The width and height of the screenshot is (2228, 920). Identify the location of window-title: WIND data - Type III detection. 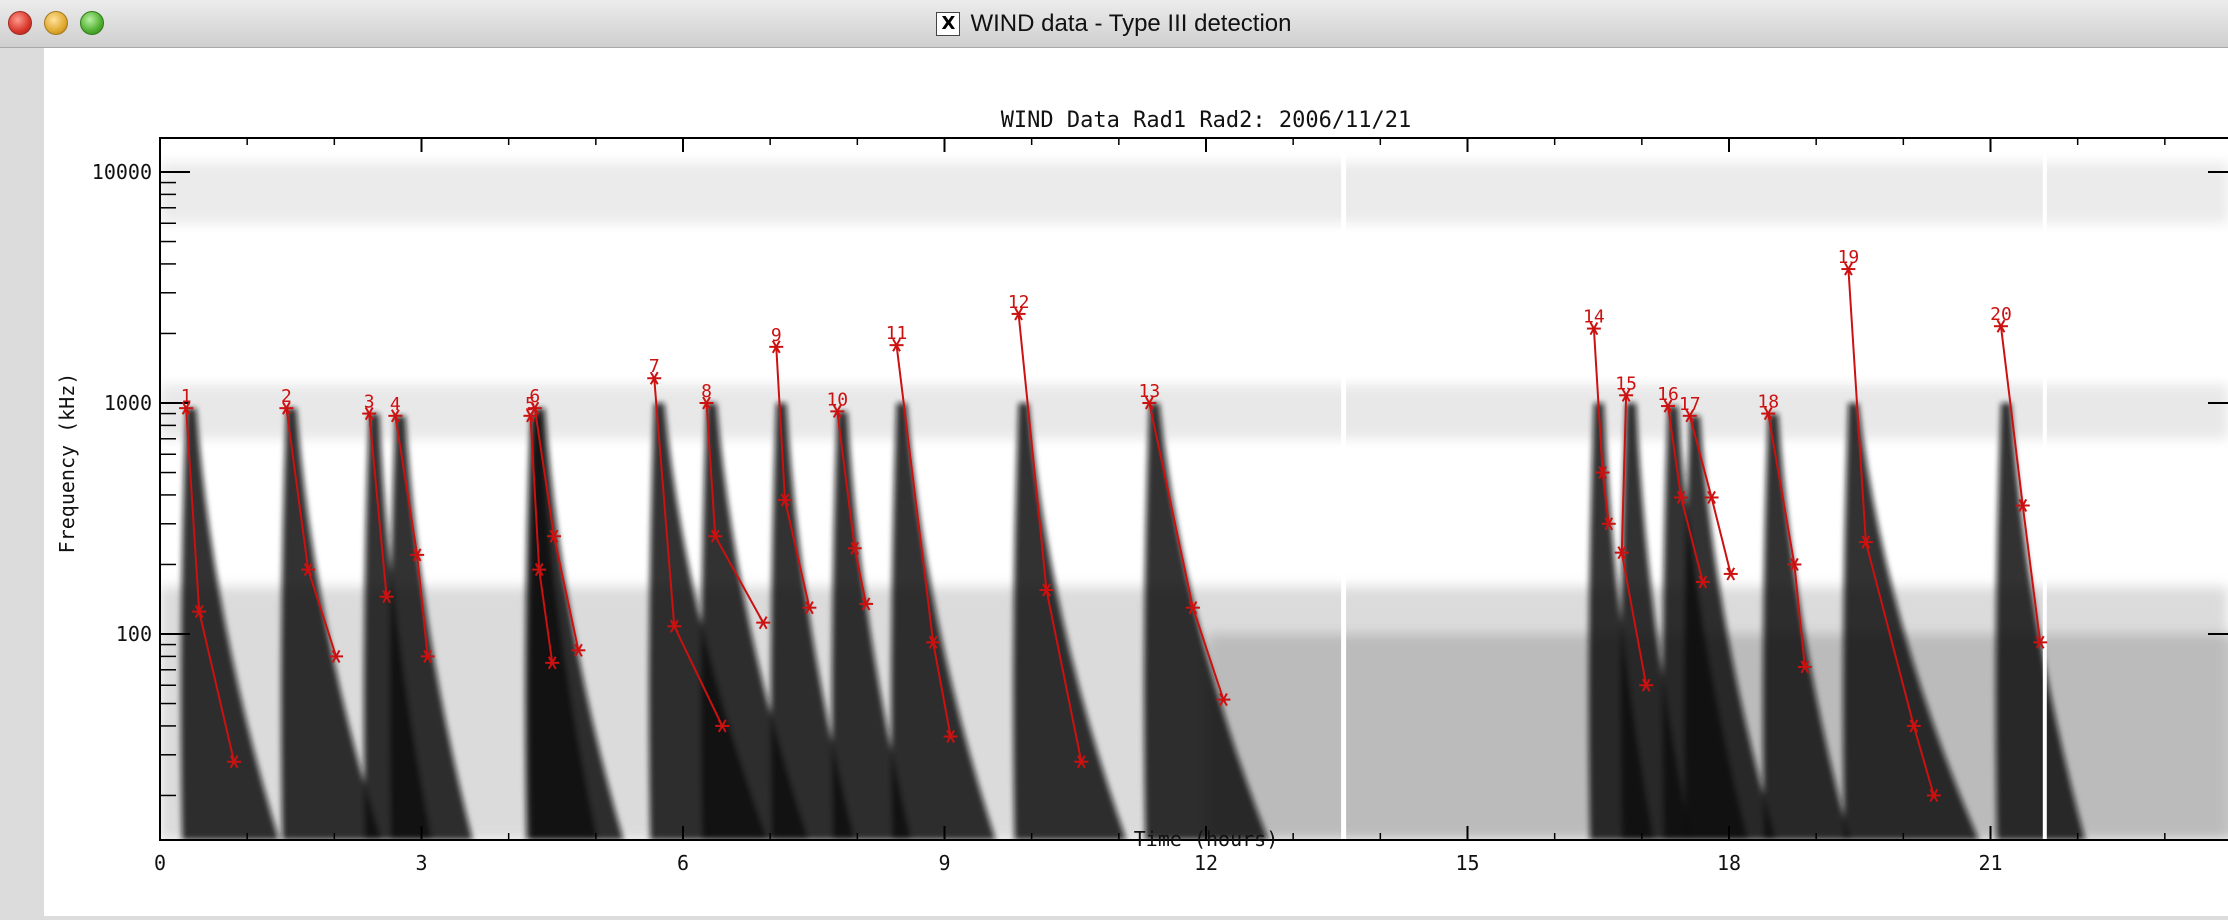
(1131, 23).